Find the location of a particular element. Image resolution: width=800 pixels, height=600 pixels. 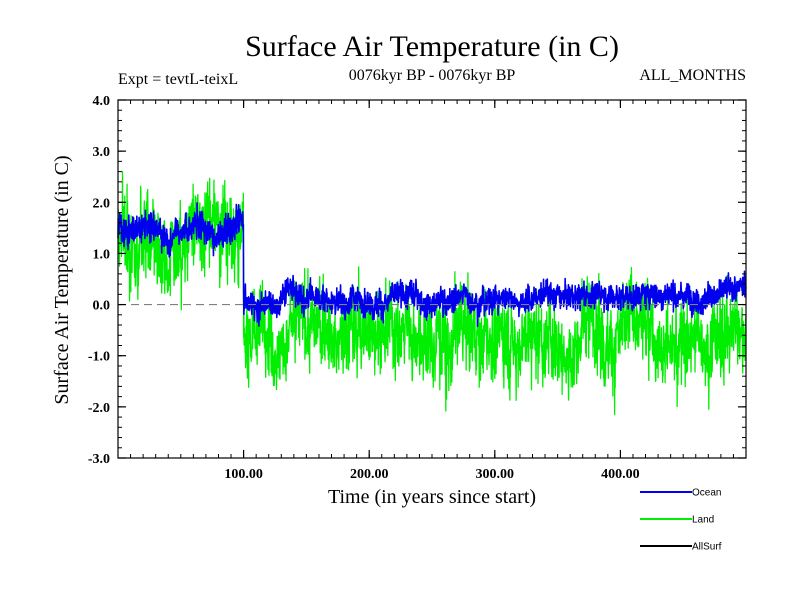

y-tick-label: 1.0 is located at coordinates (102, 254).